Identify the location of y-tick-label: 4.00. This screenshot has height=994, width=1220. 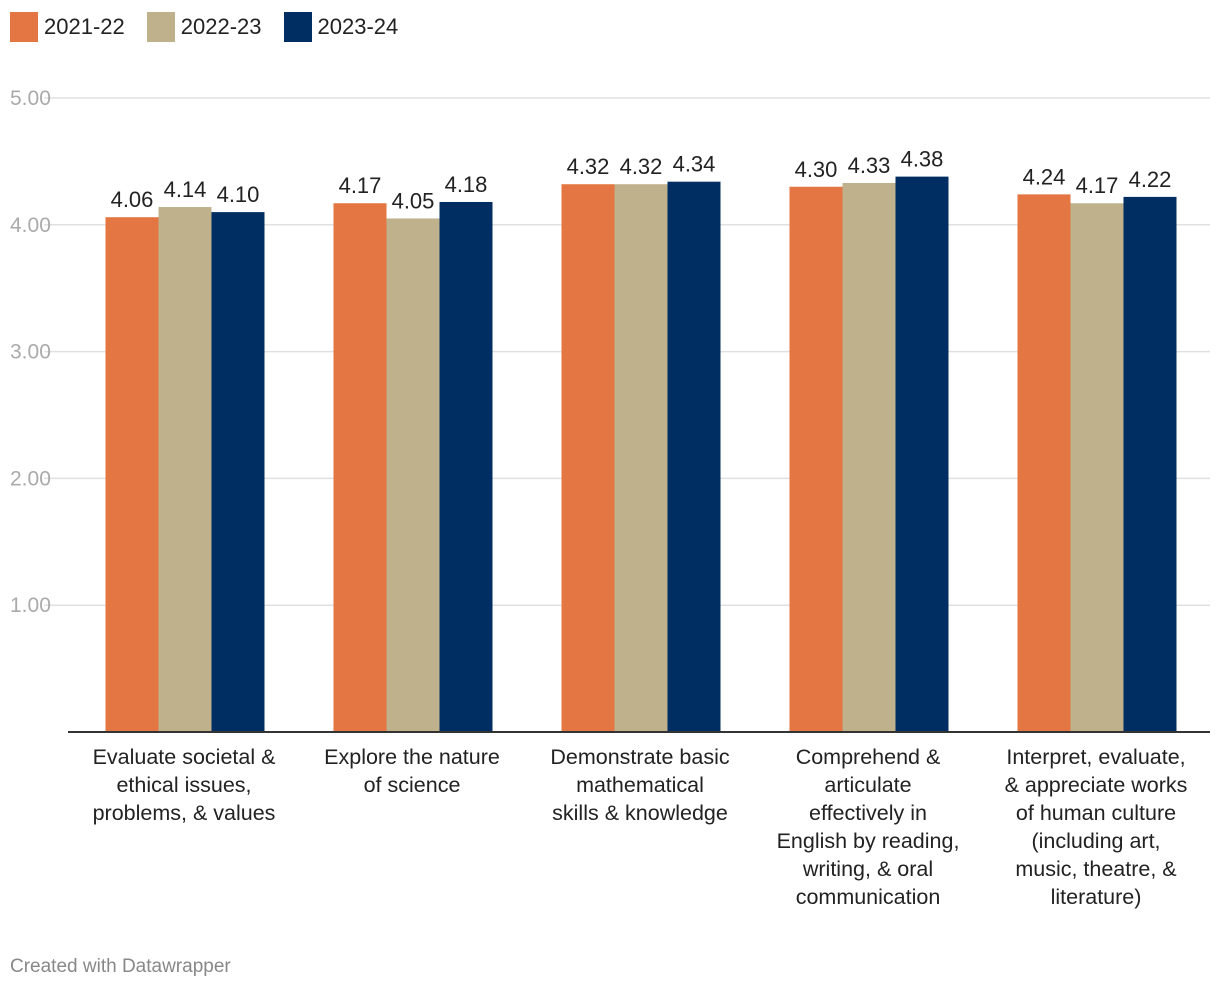
(30, 225).